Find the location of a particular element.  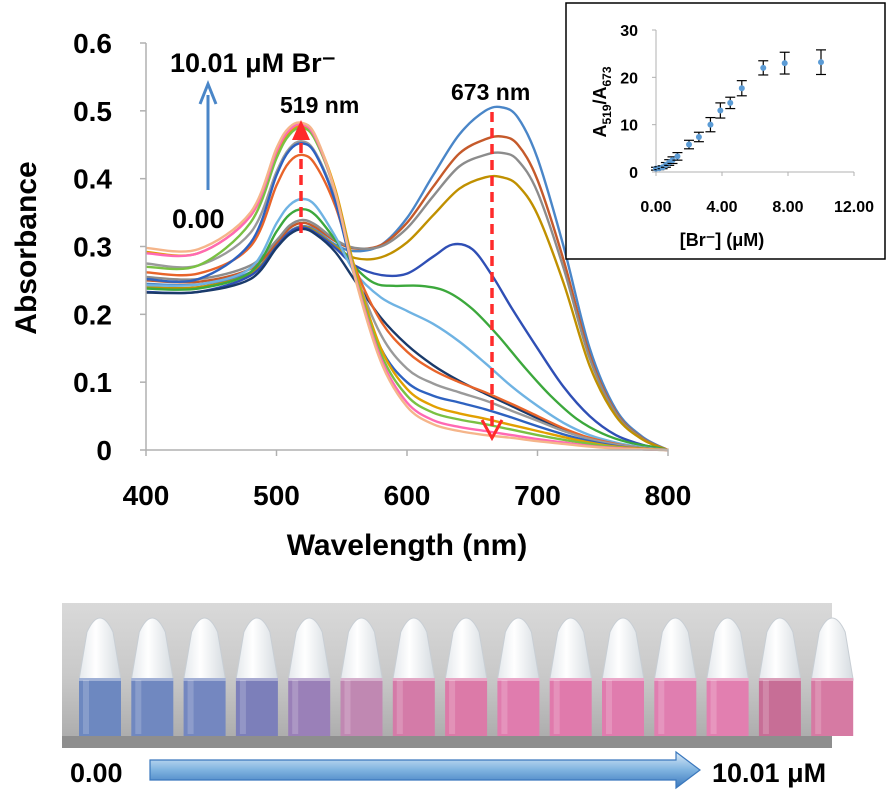

inset-x-tick-label: 4.00 is located at coordinates (721, 207).